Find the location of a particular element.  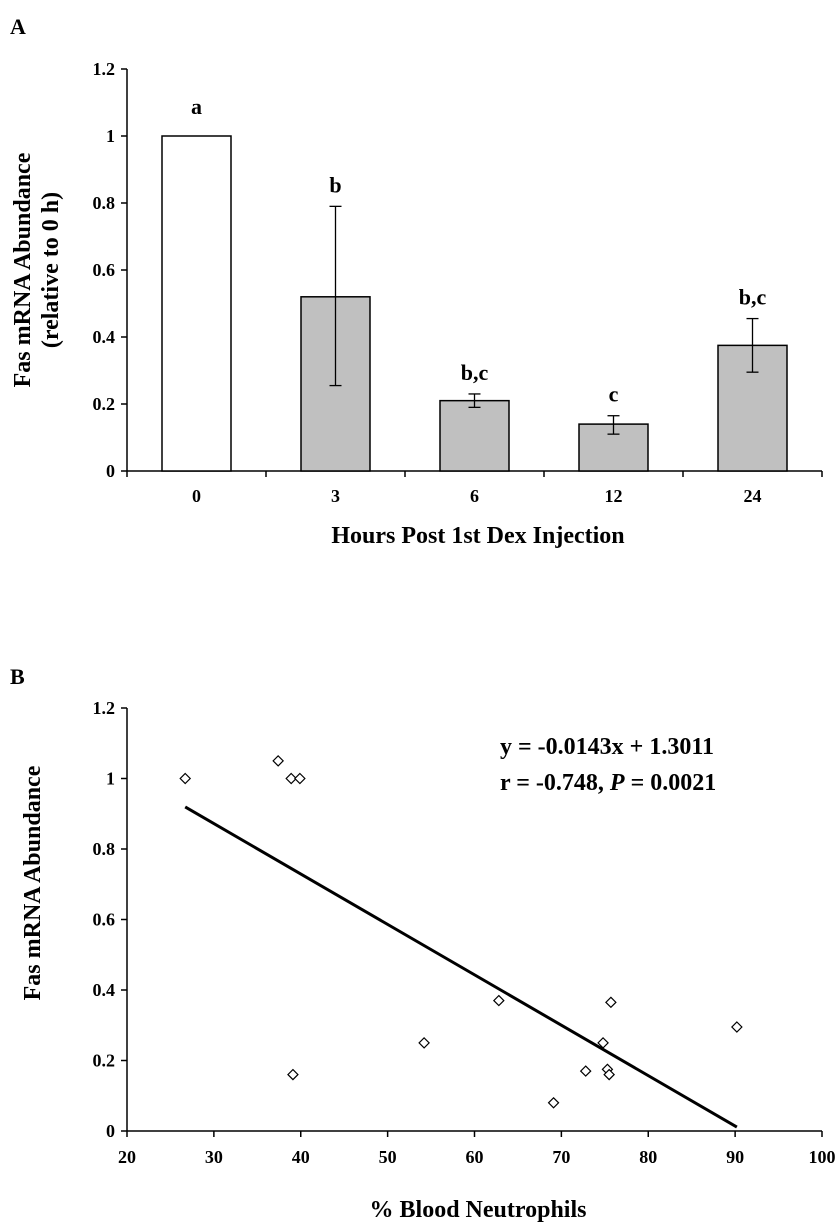

panel-b-y-tick-labels: 0 0.2 0.4 0.6 0.8 1 1.2 is located at coordinates (104, 919).